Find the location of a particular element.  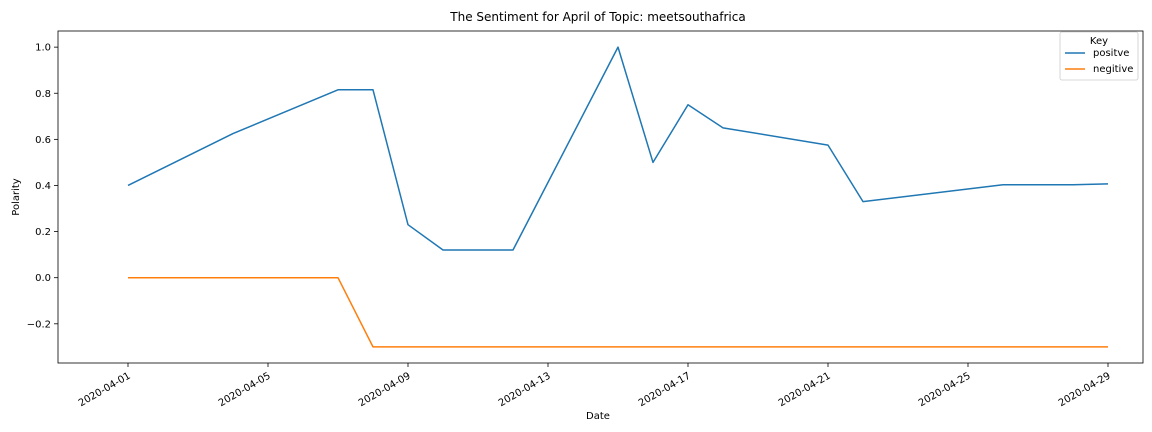

x-tick-label: 2020-04-25 is located at coordinates (945, 390).